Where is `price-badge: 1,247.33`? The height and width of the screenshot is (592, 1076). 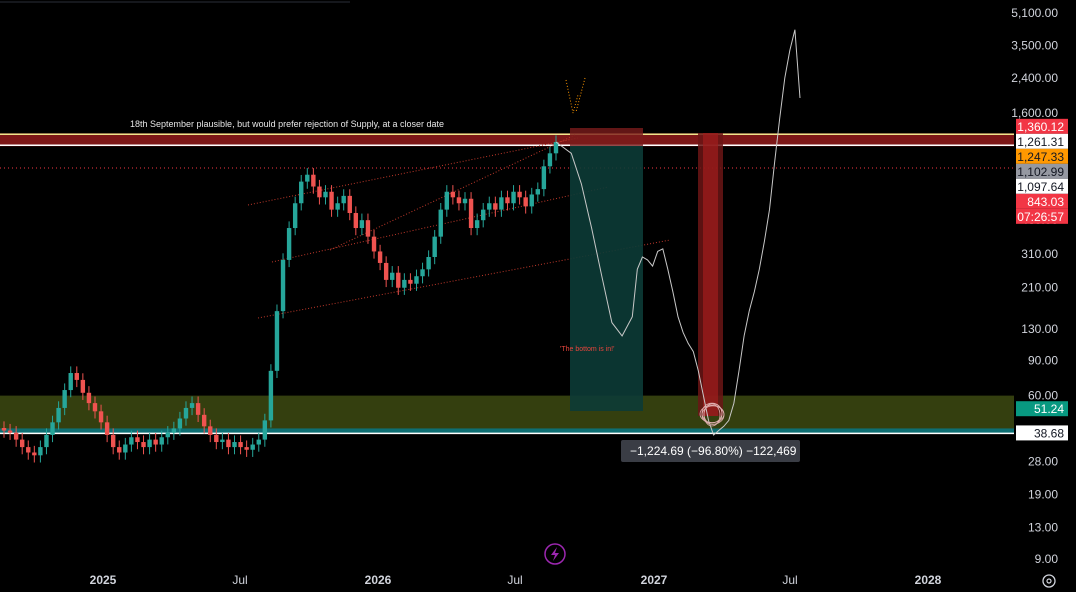 price-badge: 1,247.33 is located at coordinates (1042, 156).